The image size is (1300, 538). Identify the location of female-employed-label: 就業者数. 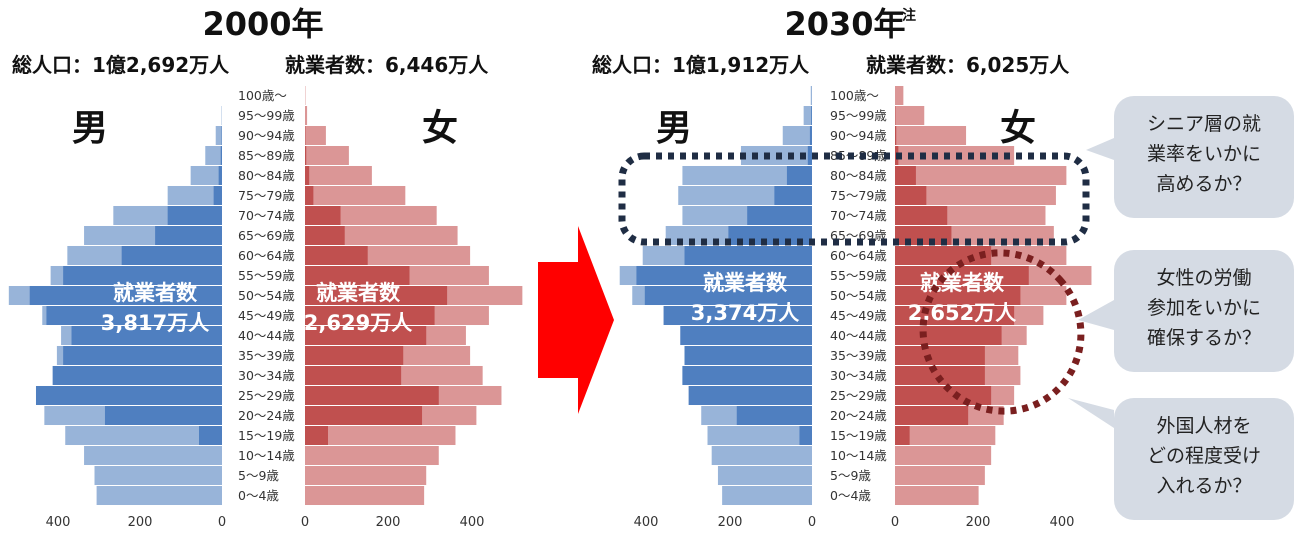
(358, 293).